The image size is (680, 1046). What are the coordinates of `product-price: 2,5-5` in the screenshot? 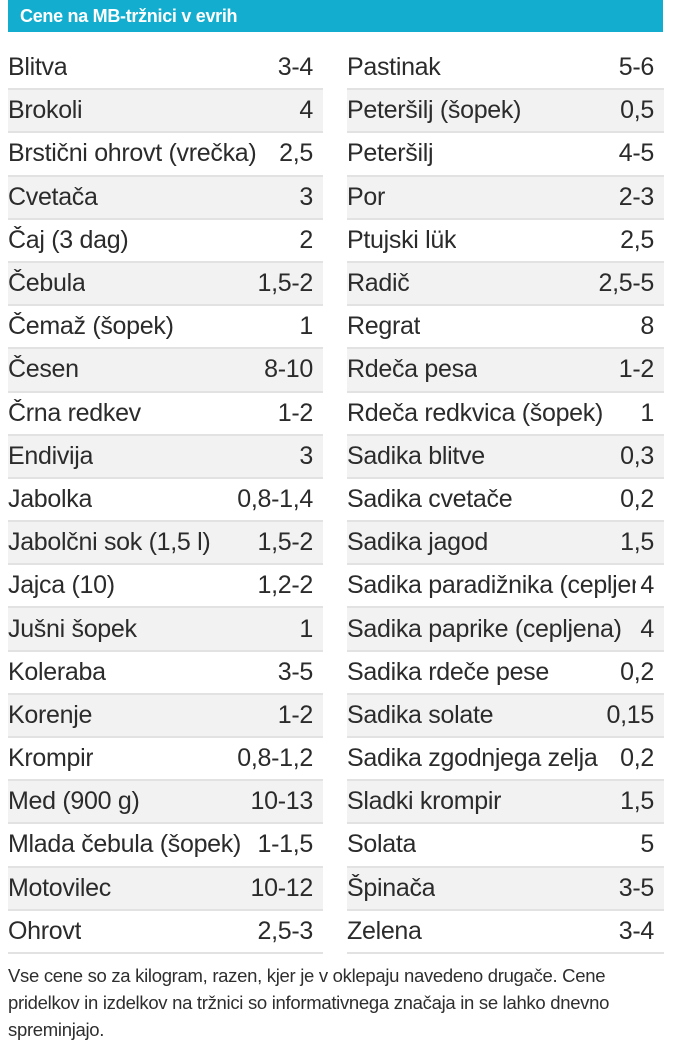 It's located at (626, 283).